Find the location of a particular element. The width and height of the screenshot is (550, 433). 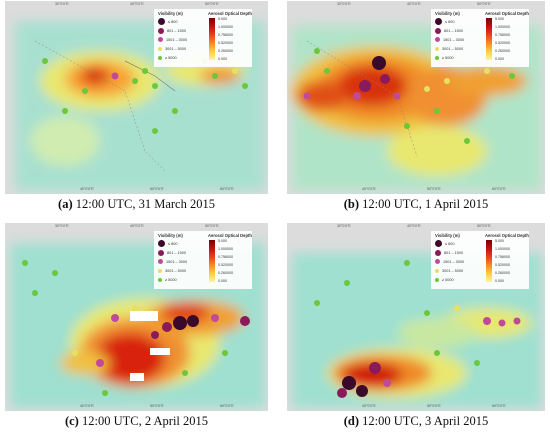

panel-letter: (c) is located at coordinates (71, 421).